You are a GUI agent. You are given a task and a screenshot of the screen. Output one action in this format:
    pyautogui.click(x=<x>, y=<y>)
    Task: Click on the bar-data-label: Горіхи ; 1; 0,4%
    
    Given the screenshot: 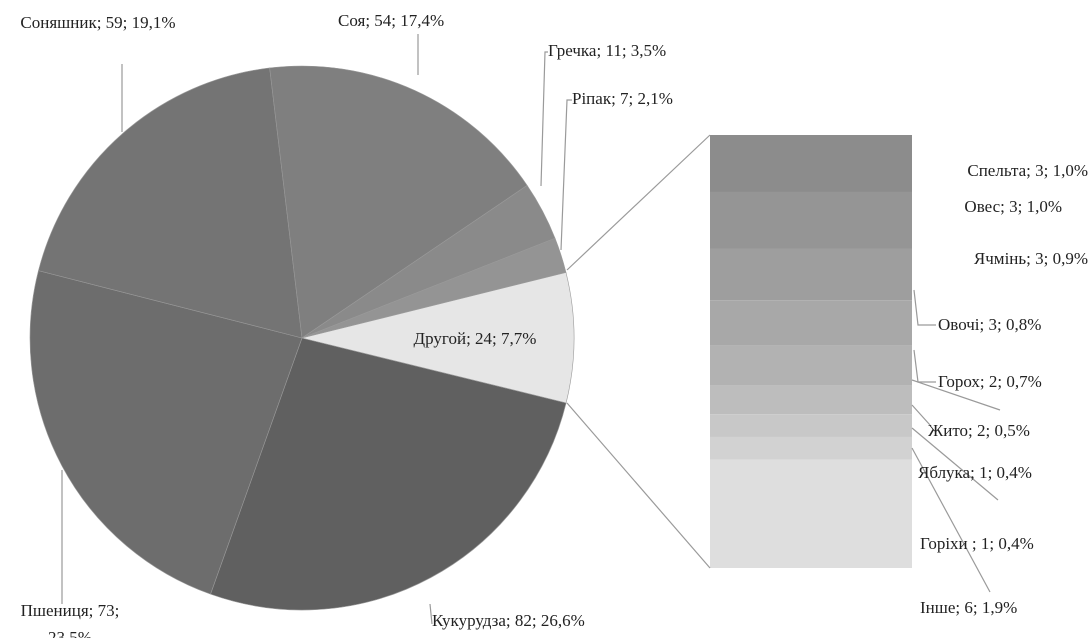 What is the action you would take?
    pyautogui.click(x=977, y=543)
    